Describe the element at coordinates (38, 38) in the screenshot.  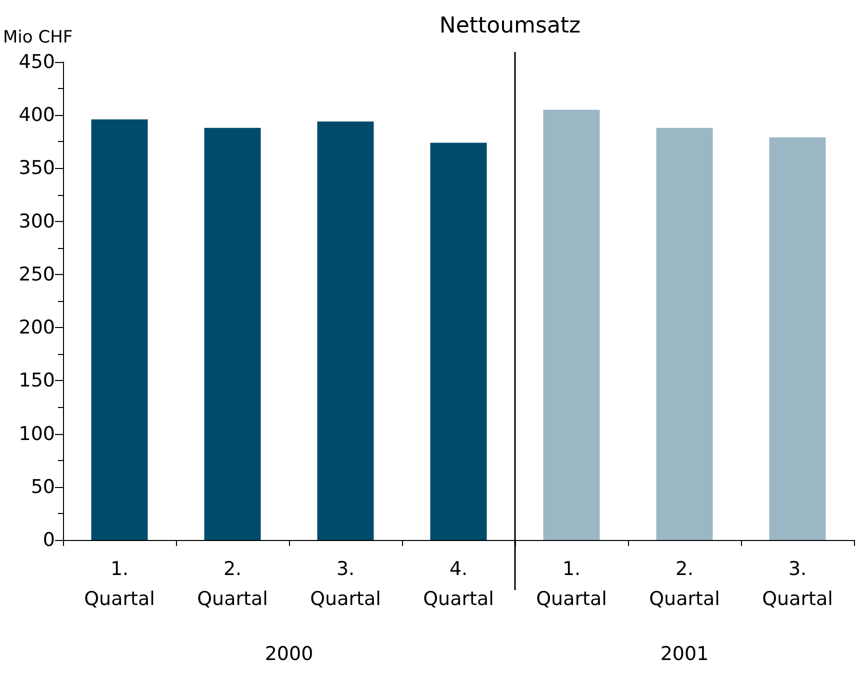
I see `y-axis-title: Mio CHF` at that location.